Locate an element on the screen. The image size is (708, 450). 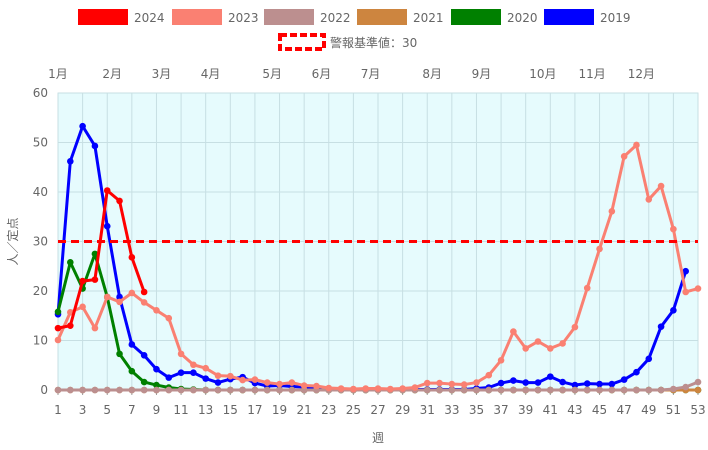
x-tick-label: 53 is located at coordinates (697, 410).